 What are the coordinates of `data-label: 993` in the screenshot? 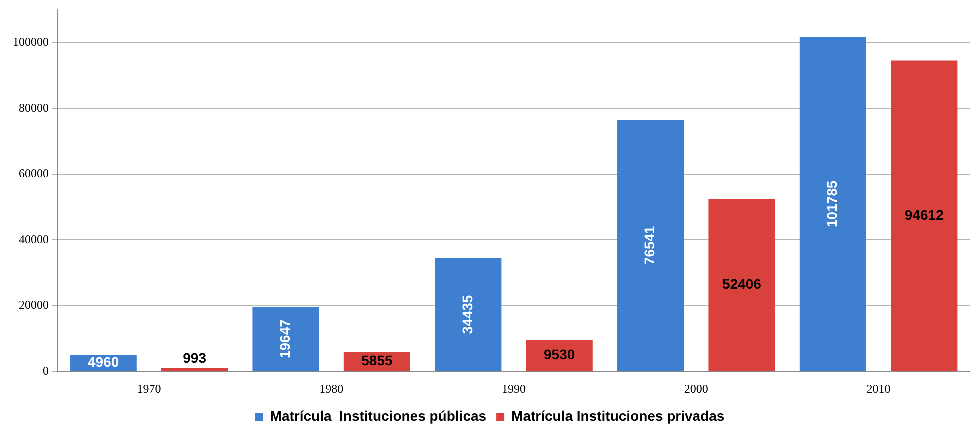 It's located at (195, 358).